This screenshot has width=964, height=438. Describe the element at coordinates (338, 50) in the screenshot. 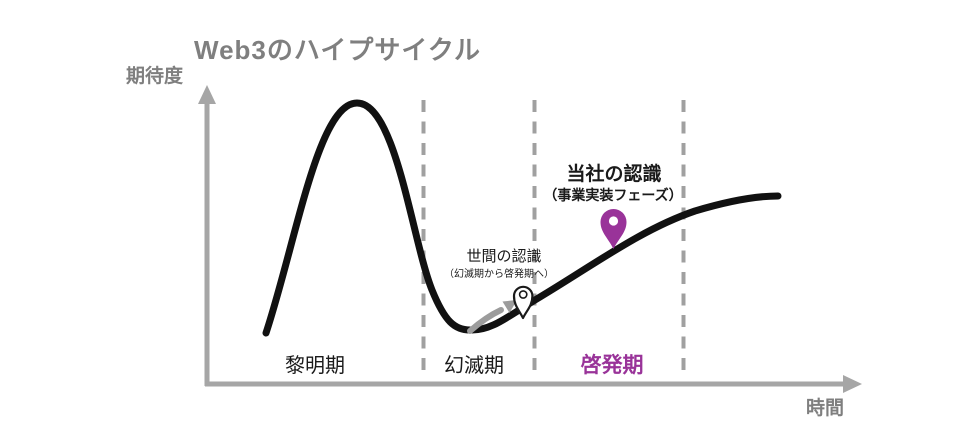

I see `chart-title: Web3のハイプサイクル` at that location.